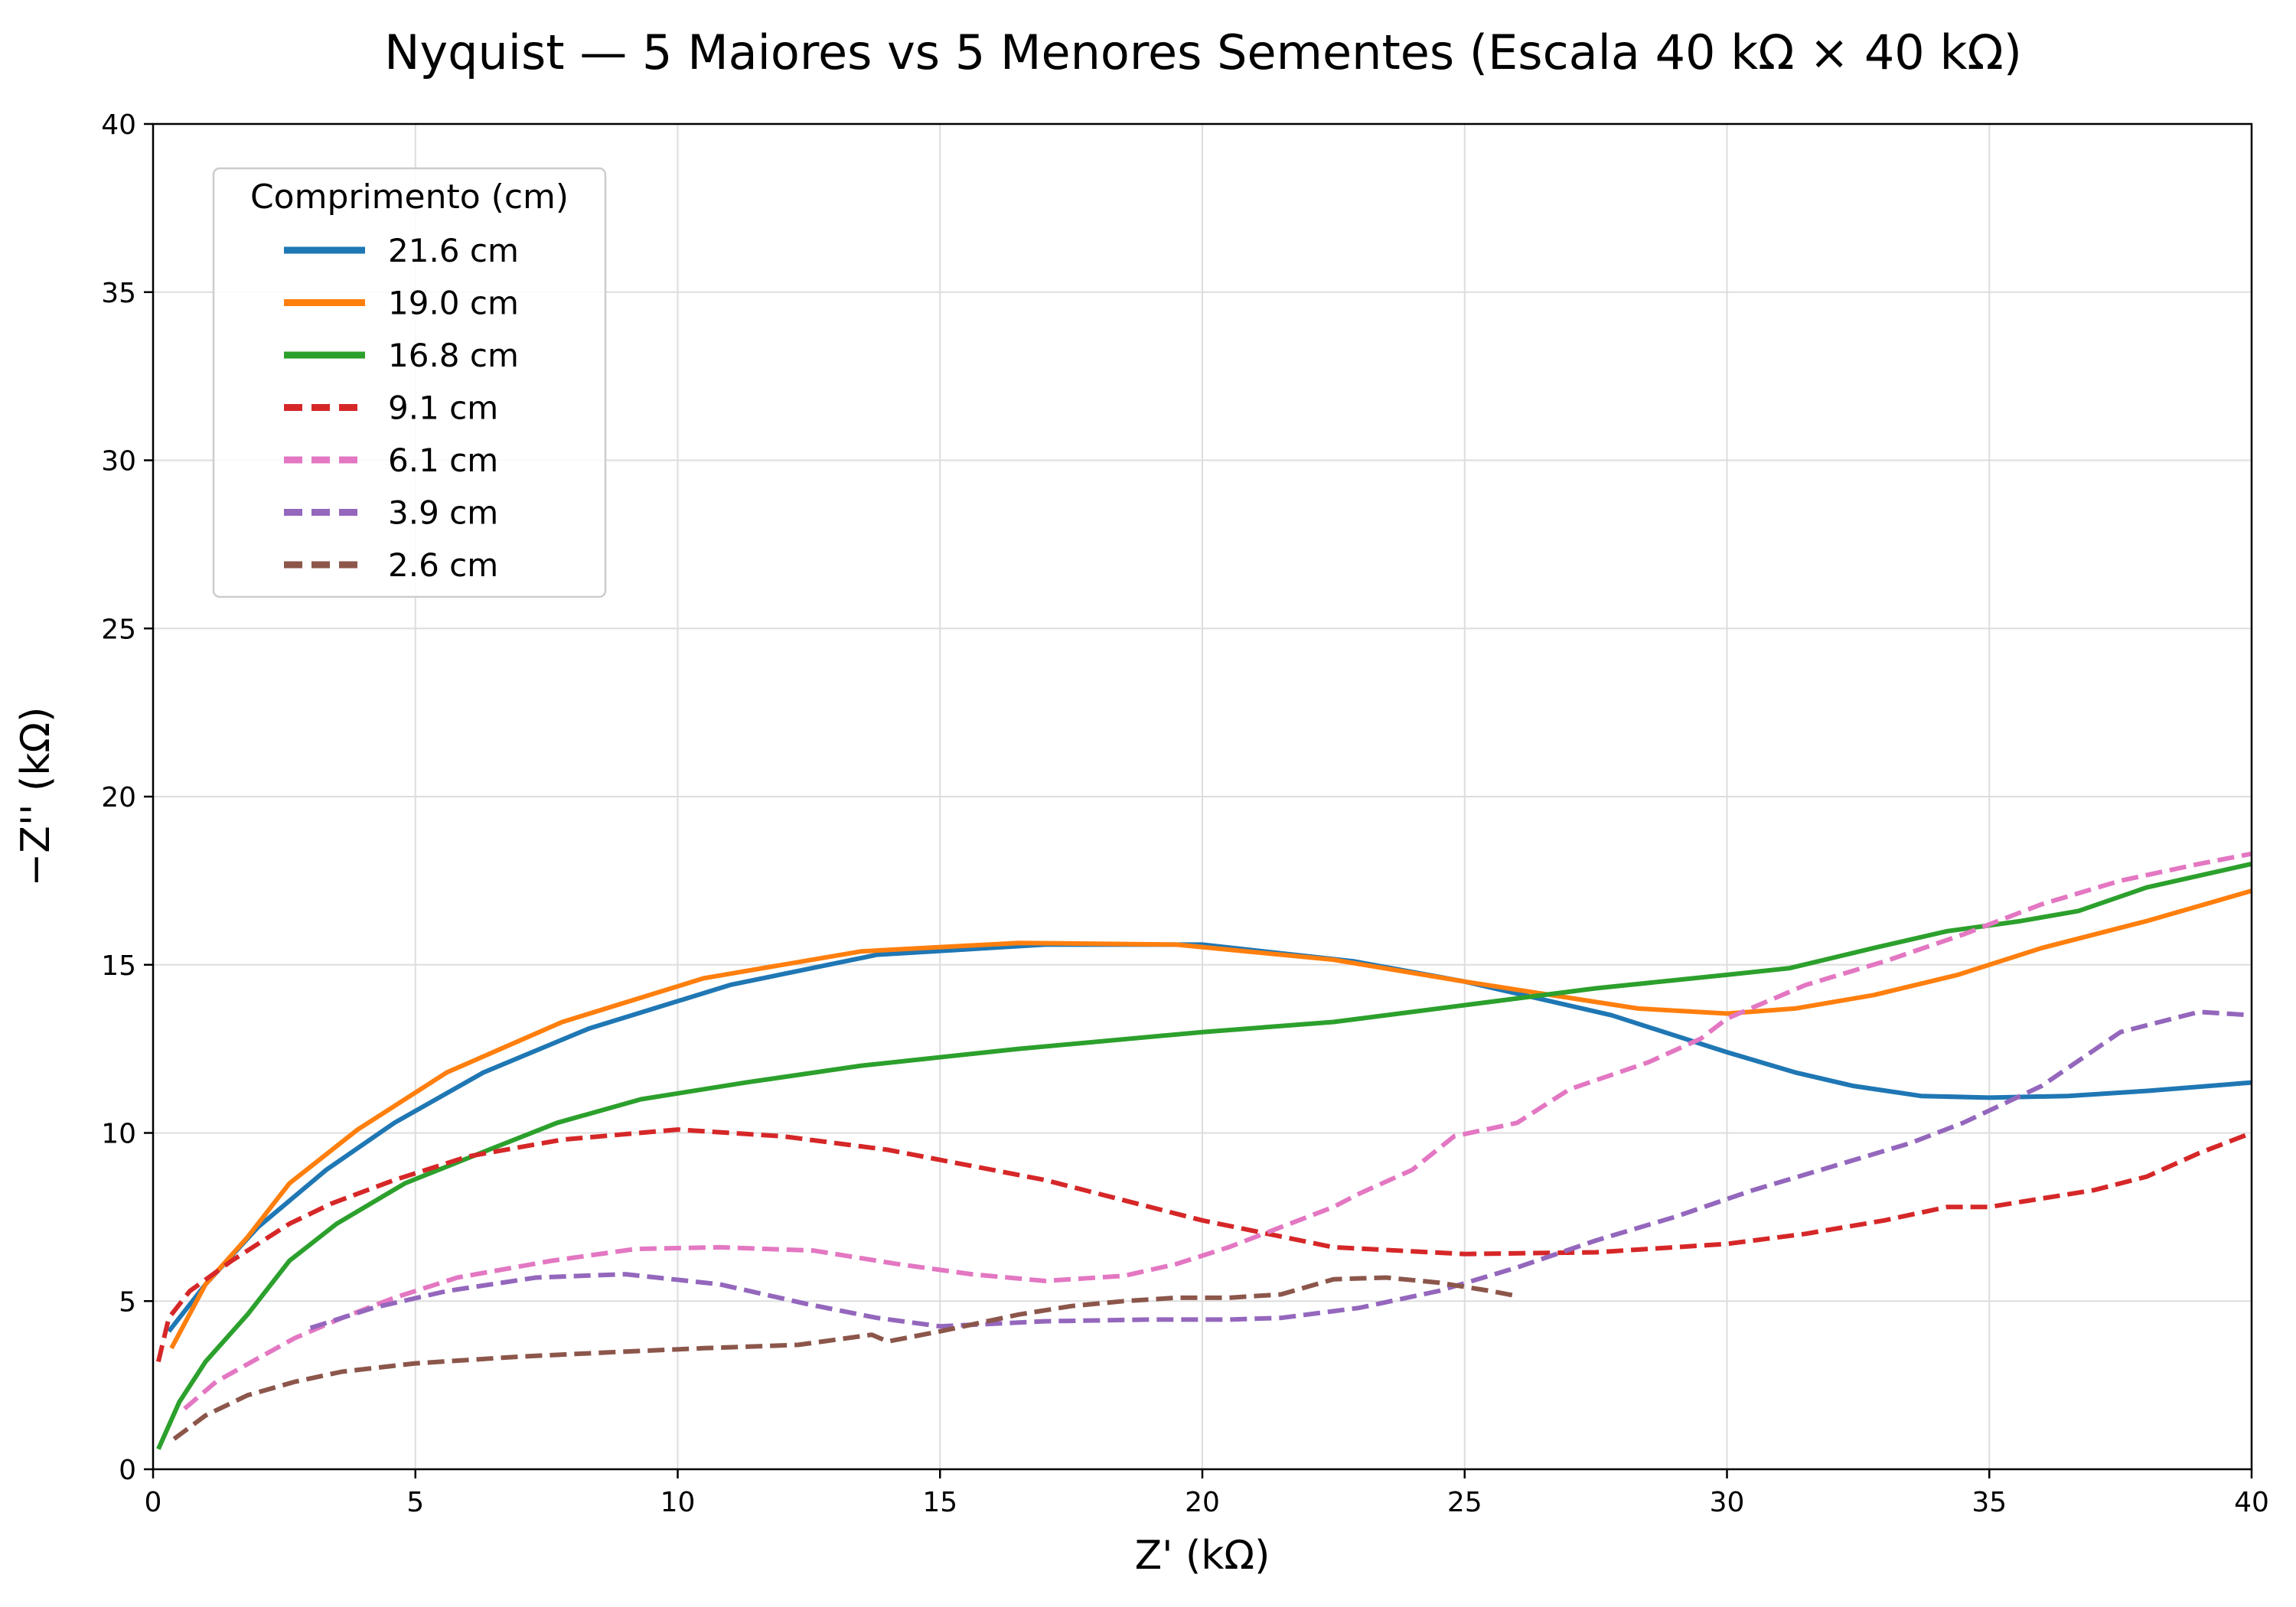 This screenshot has width=2296, height=1607. I want to click on legend-label: 9.1 cm, so click(443, 408).